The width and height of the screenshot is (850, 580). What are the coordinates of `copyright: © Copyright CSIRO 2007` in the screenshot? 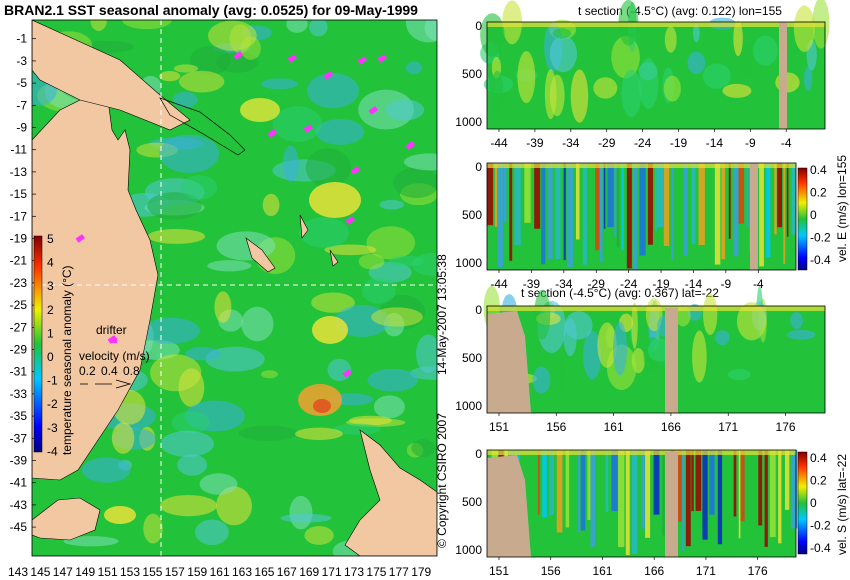 It's located at (442, 480).